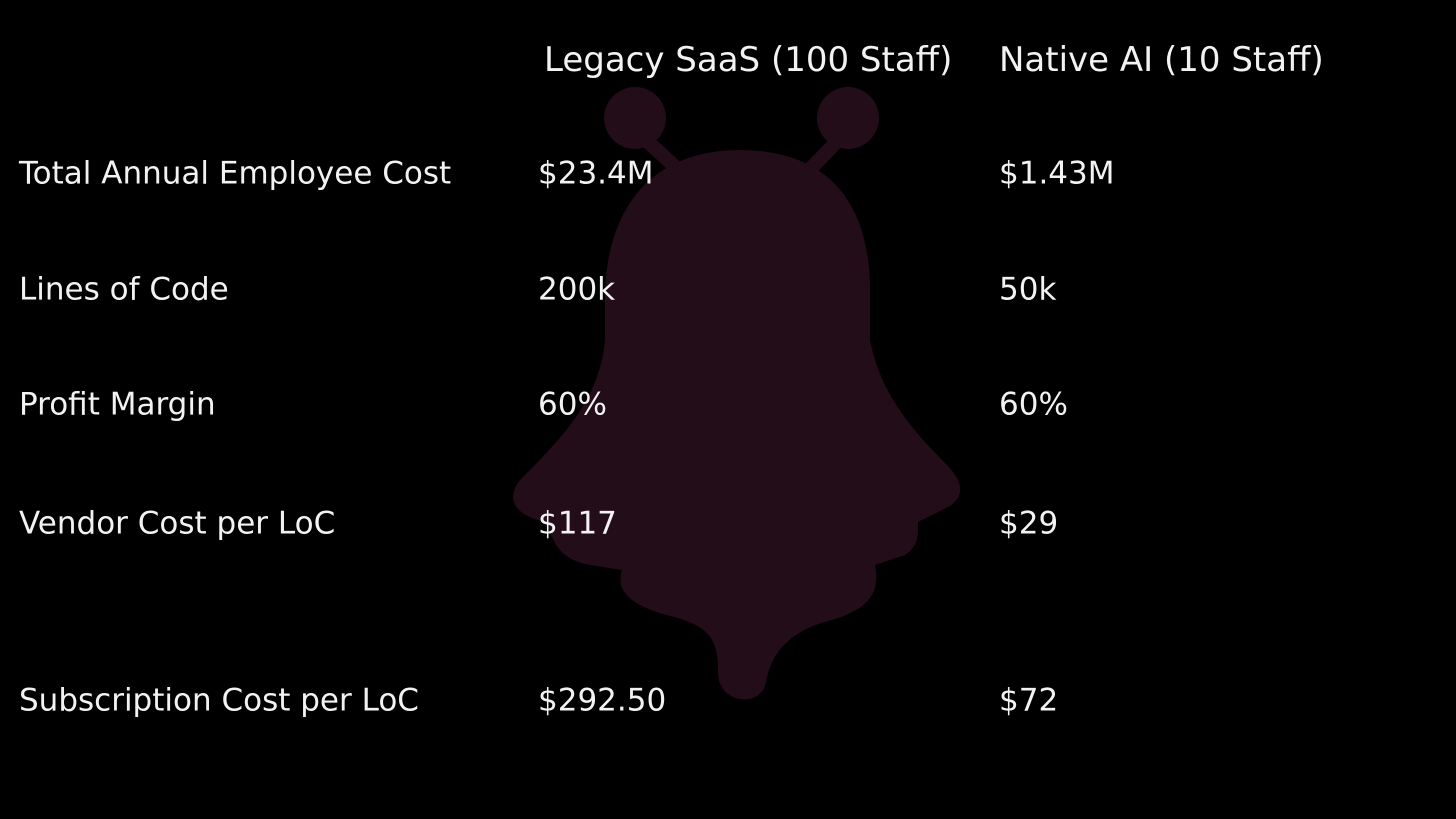 The height and width of the screenshot is (819, 1456). I want to click on cell-value: $23.4M, so click(596, 173).